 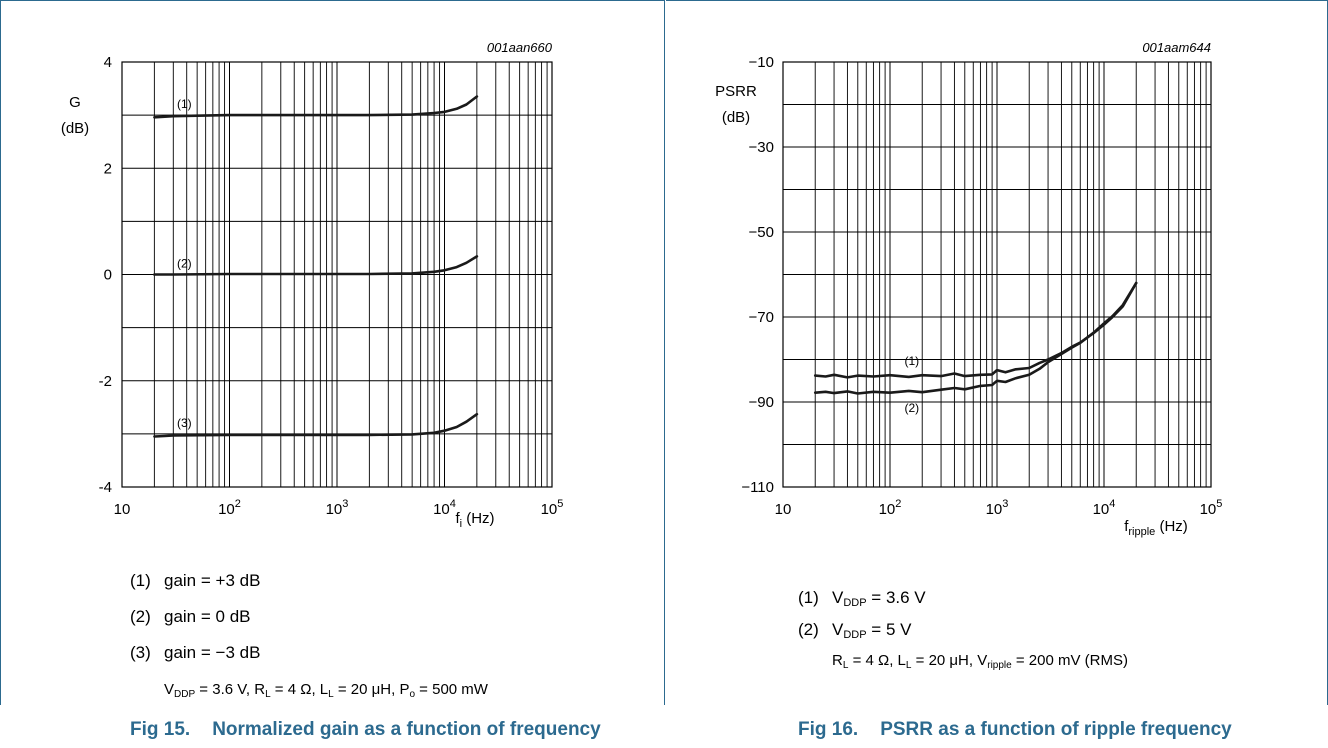 What do you see at coordinates (520, 47) in the screenshot?
I see `chart-code: 001aan660` at bounding box center [520, 47].